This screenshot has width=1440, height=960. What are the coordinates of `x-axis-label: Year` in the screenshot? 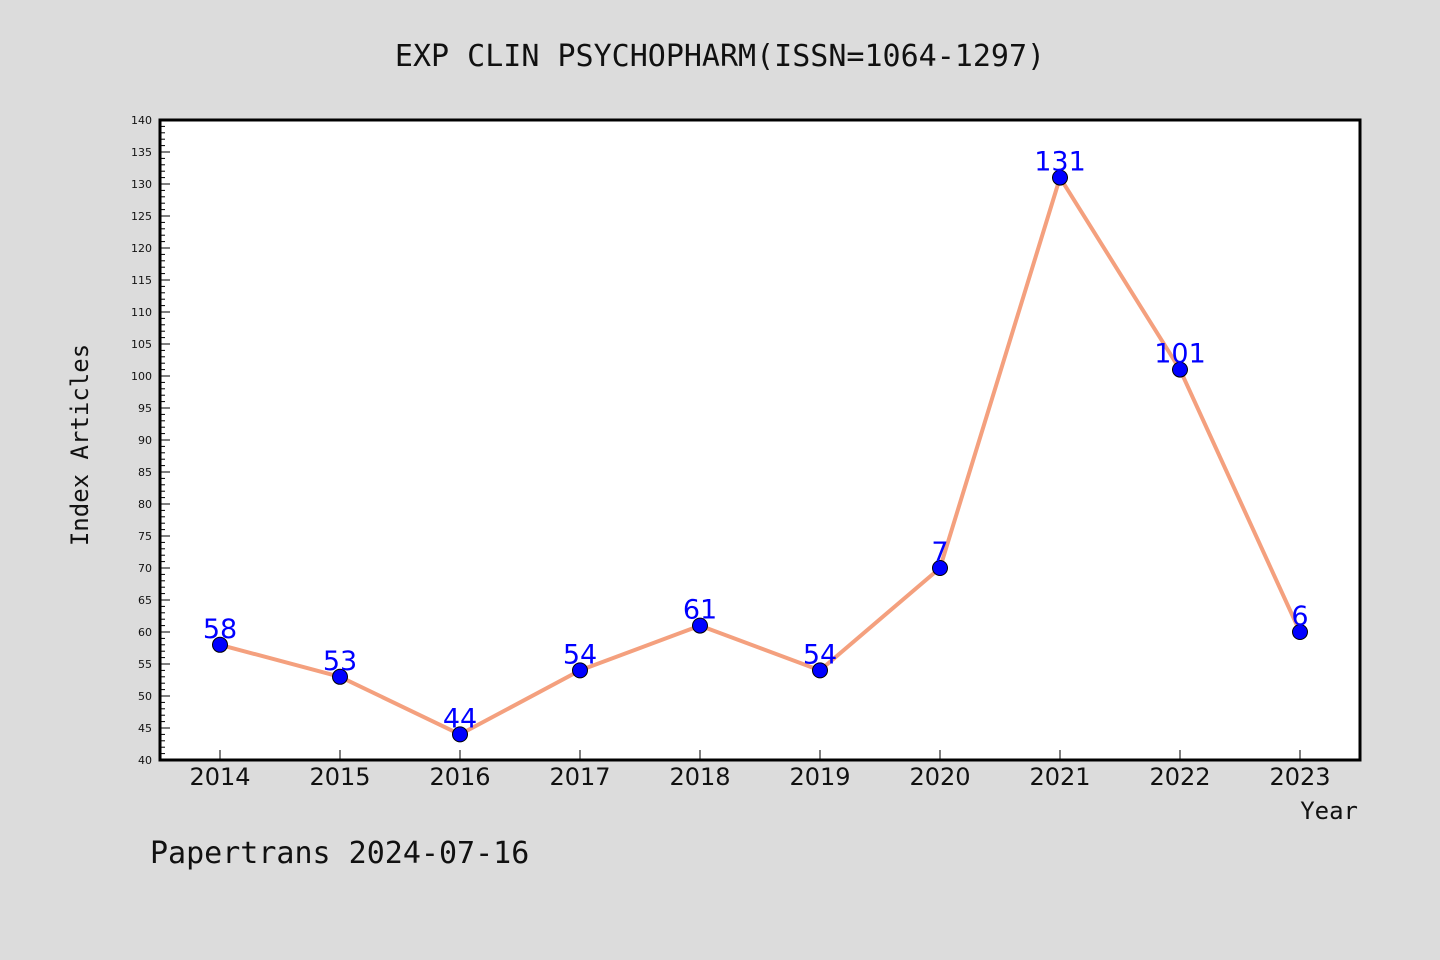 It's located at (1329, 811).